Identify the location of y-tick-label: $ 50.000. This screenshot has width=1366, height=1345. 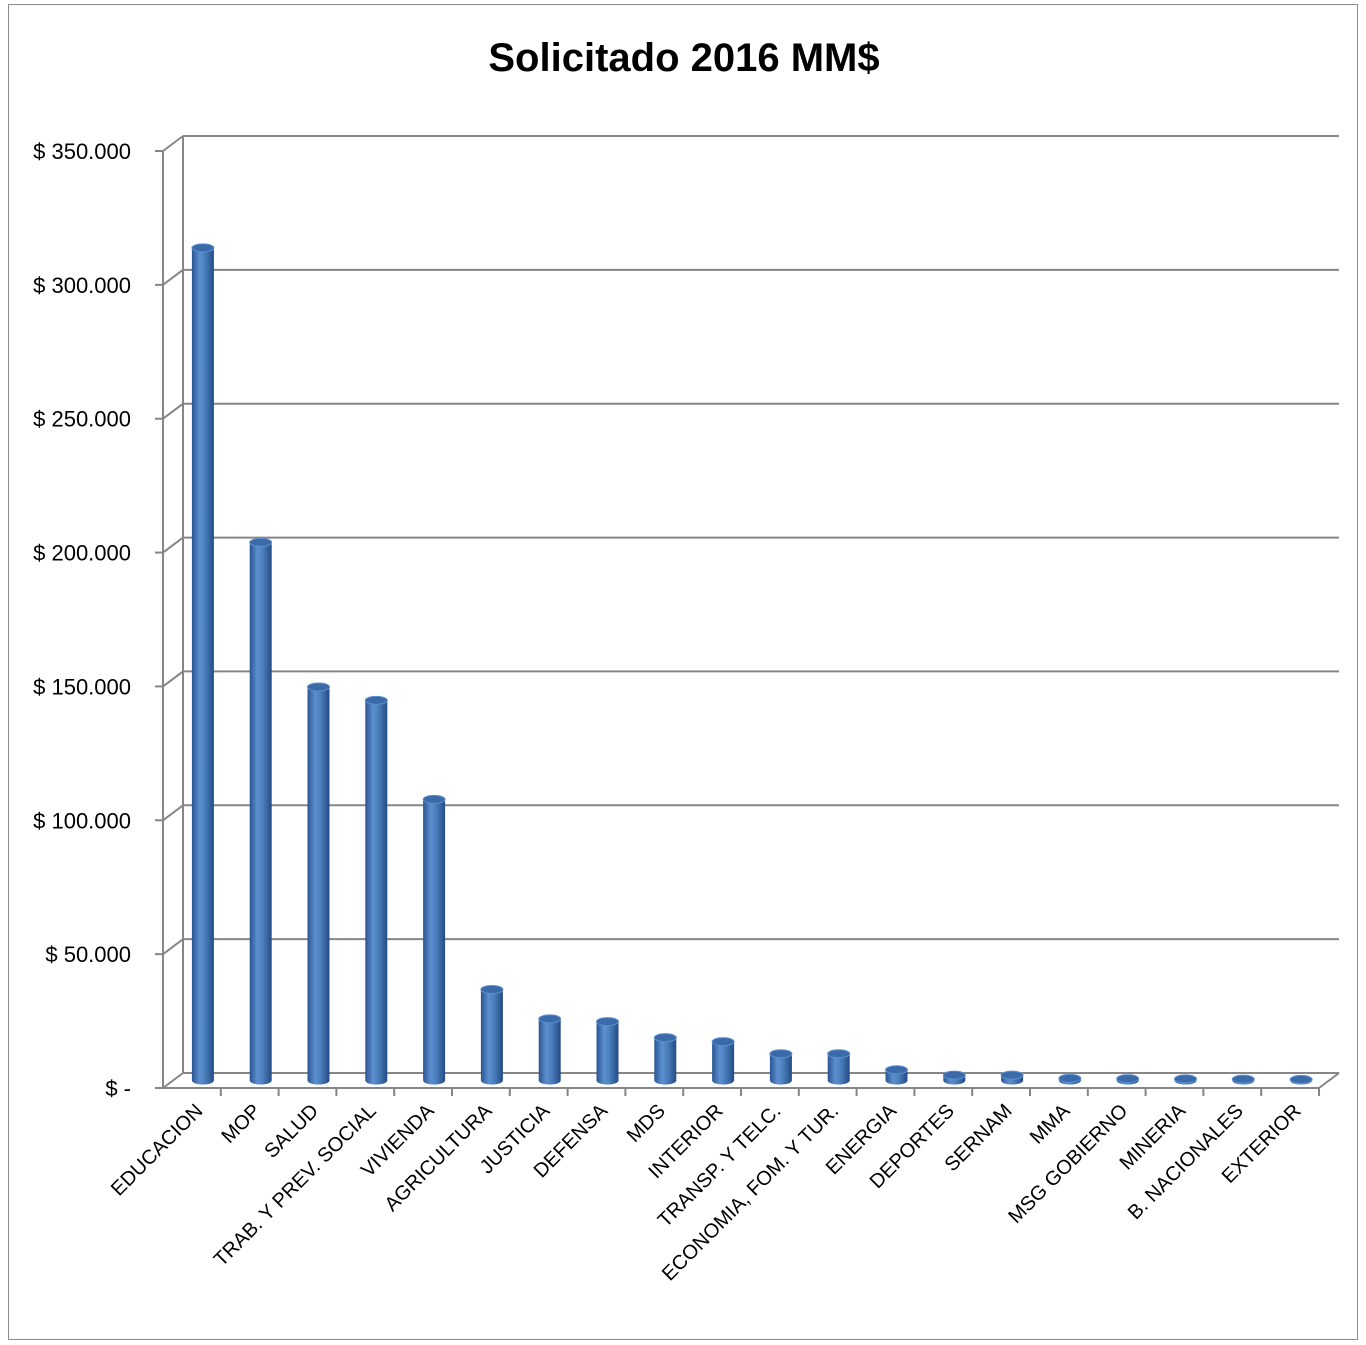
(88, 954).